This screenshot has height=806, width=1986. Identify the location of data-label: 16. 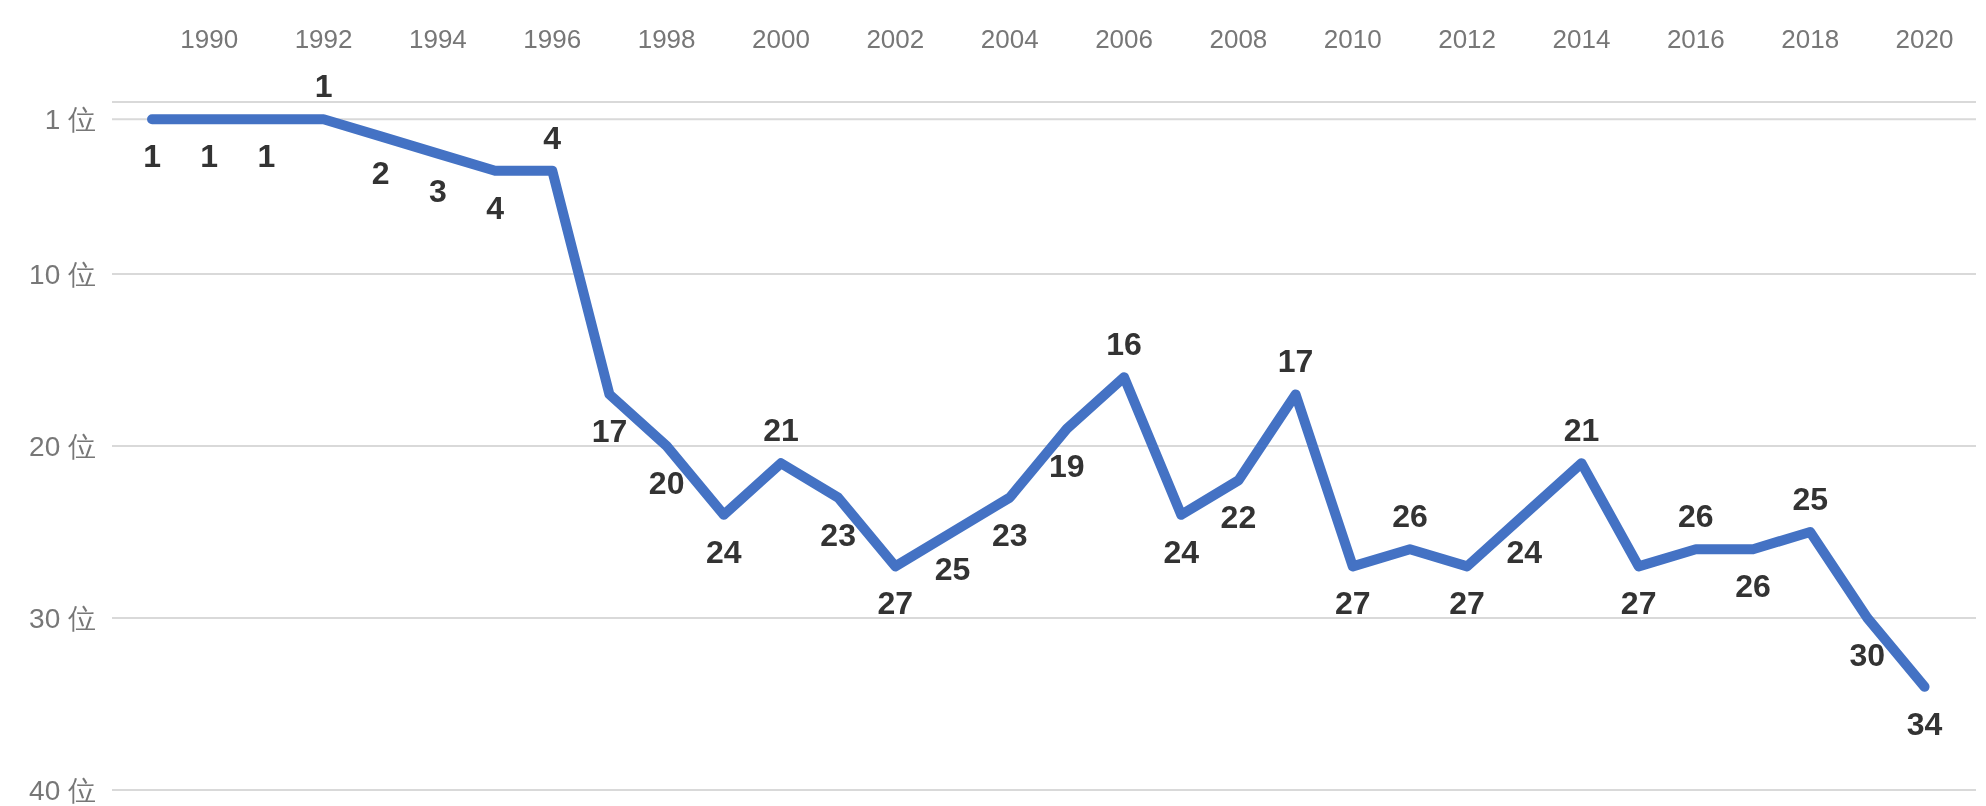
(1124, 344).